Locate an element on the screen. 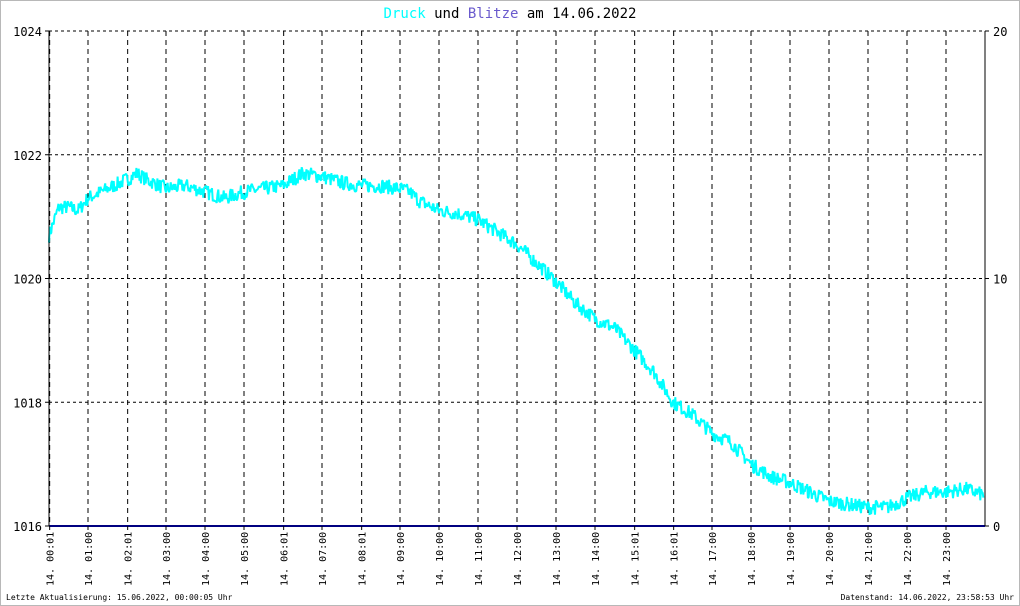  x-tick-label: 14. 21:00 is located at coordinates (869, 559).